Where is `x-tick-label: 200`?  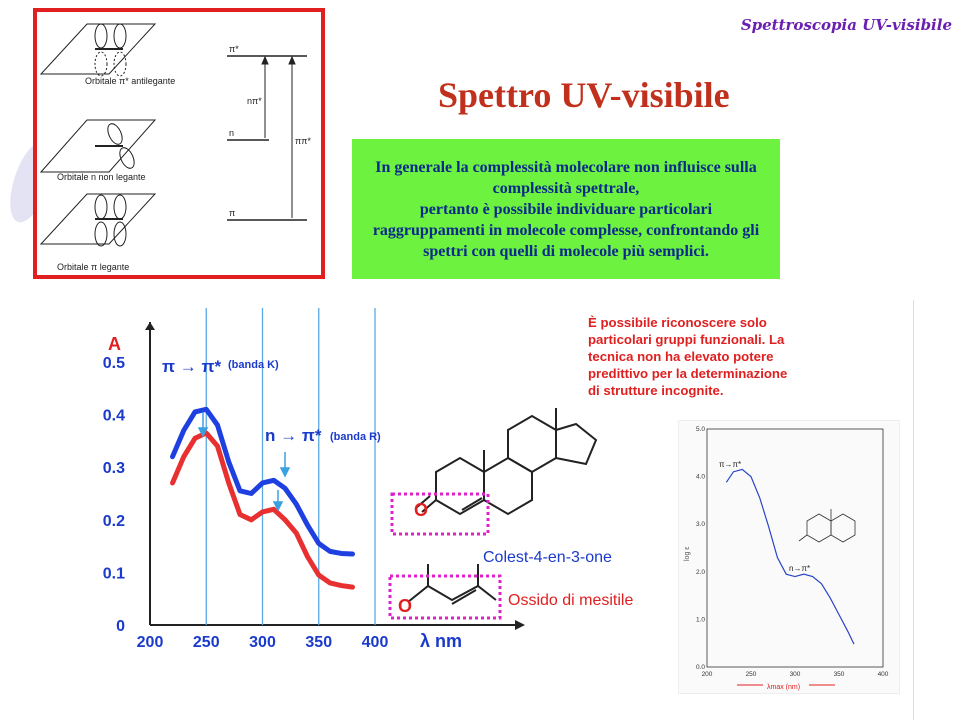 x-tick-label: 200 is located at coordinates (150, 642).